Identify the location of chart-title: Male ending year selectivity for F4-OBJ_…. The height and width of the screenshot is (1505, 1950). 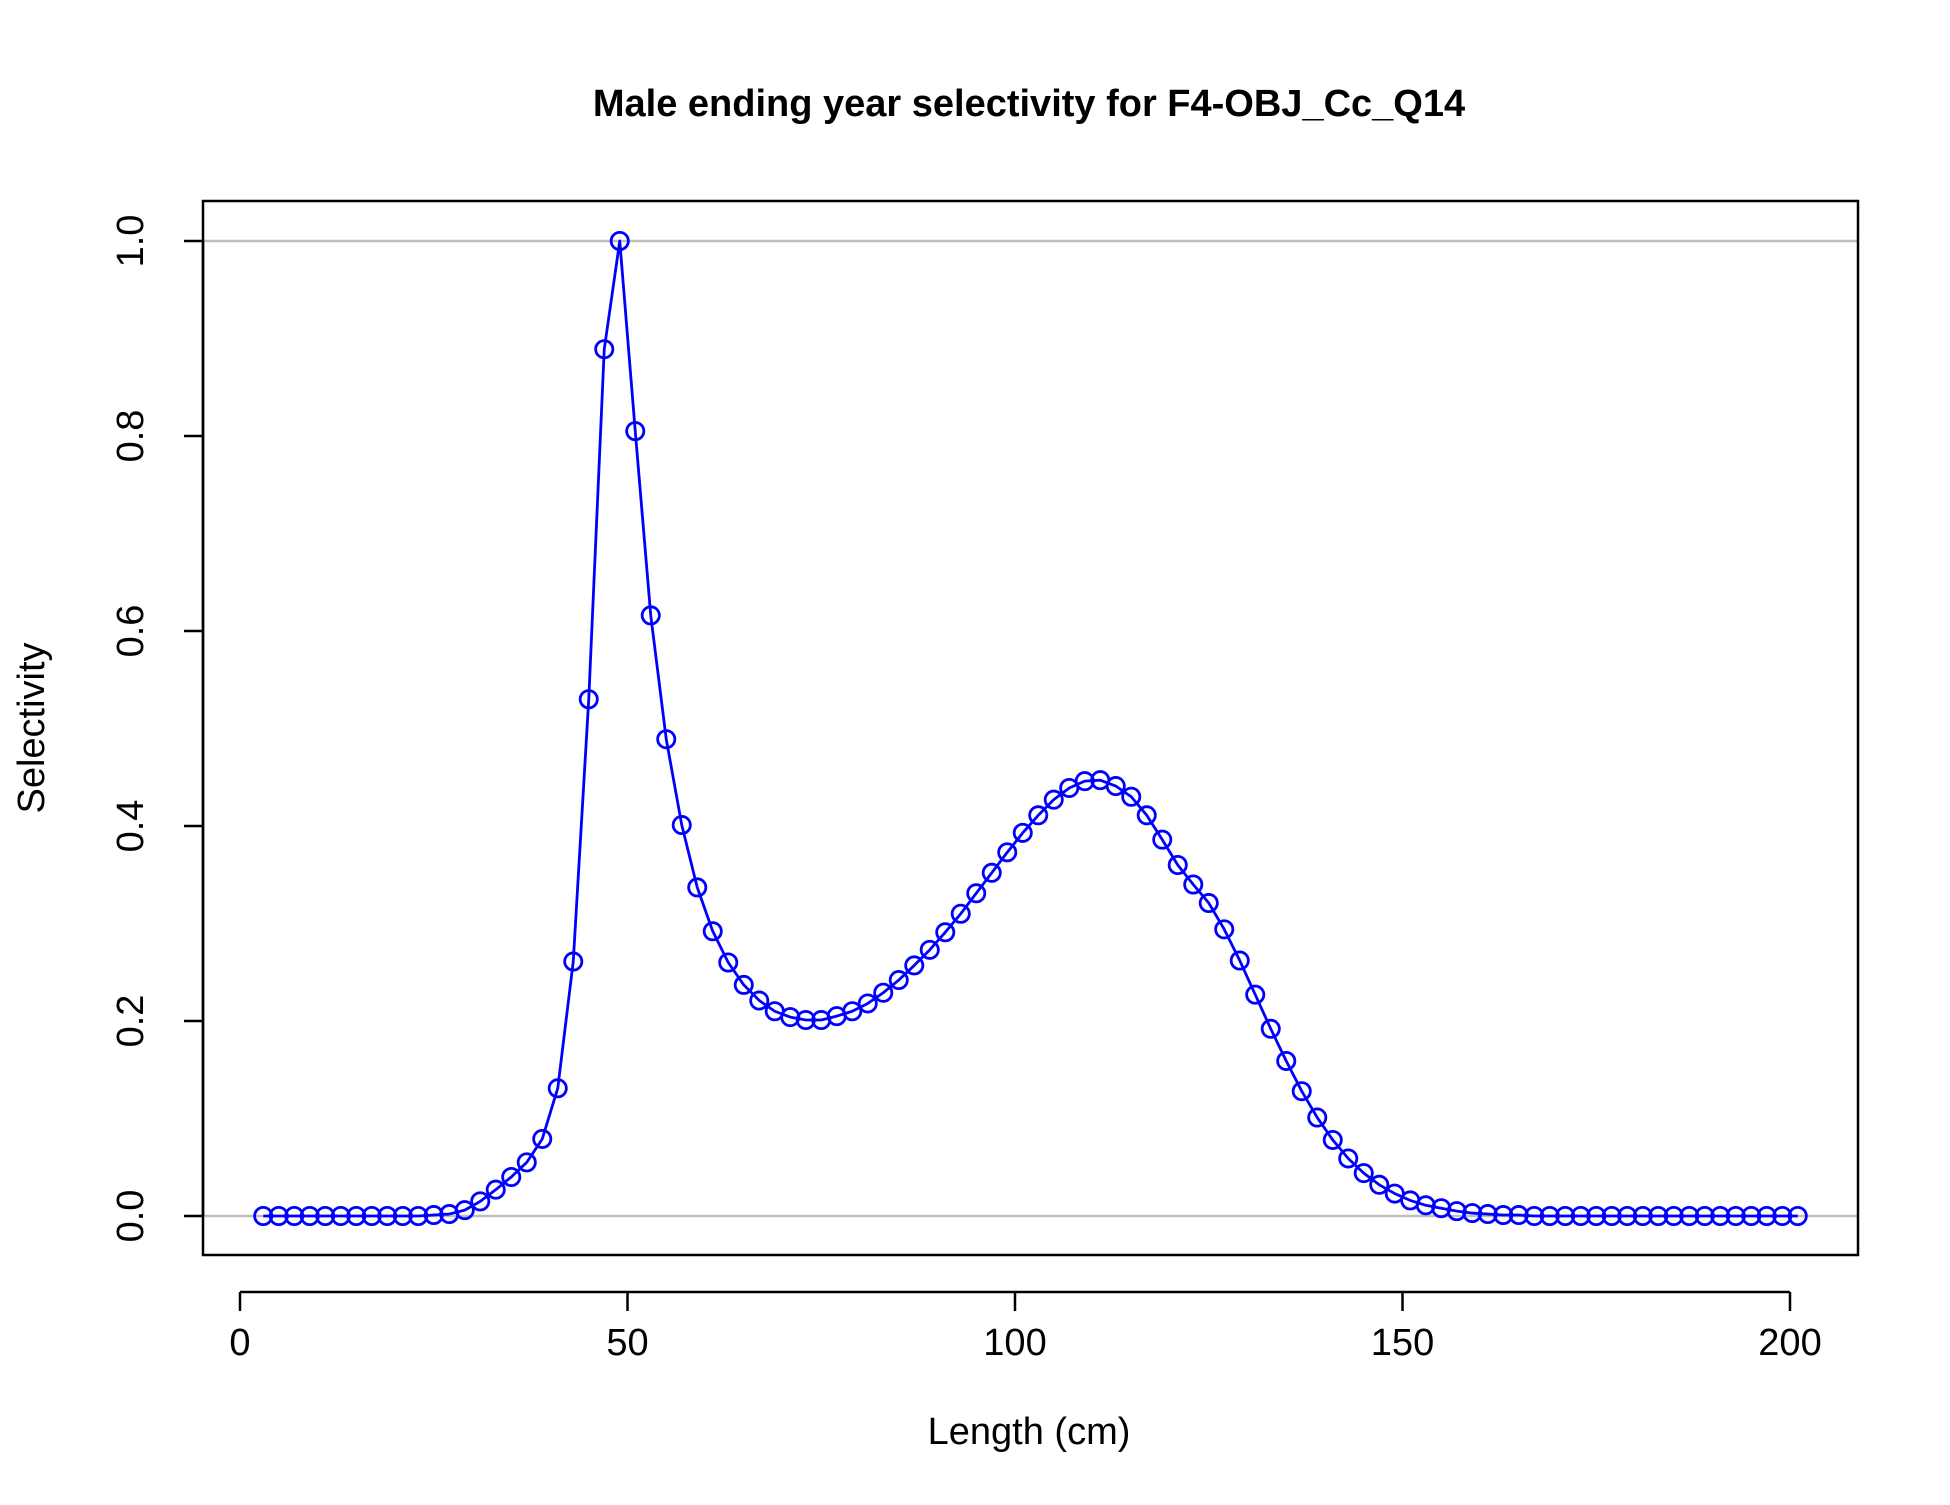
(1029, 104).